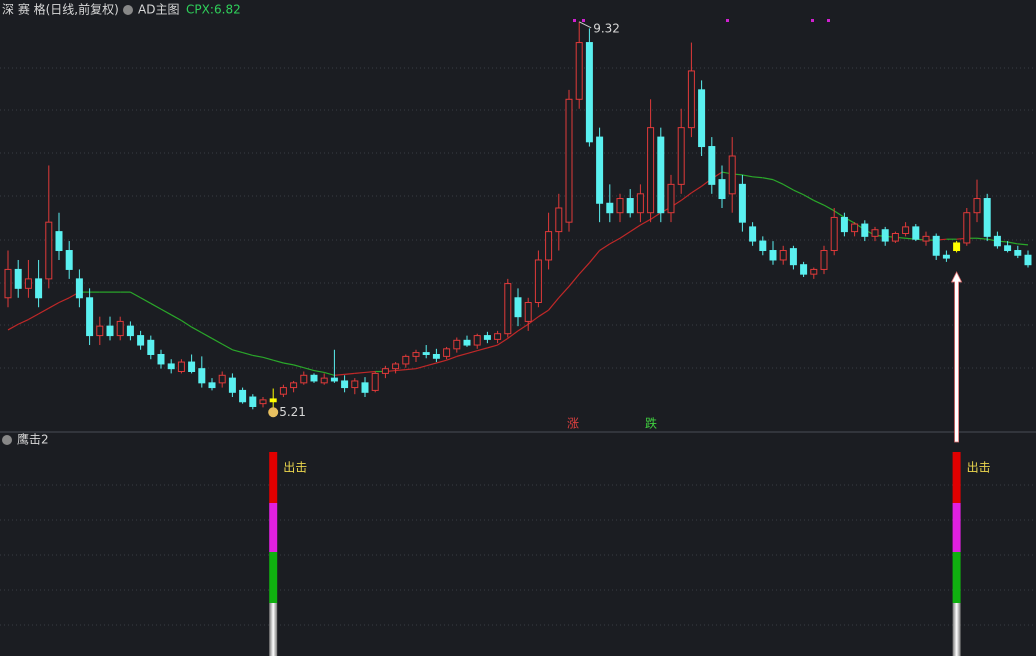 Image resolution: width=1036 pixels, height=656 pixels. I want to click on cpx-label: CPX:, so click(200, 10).